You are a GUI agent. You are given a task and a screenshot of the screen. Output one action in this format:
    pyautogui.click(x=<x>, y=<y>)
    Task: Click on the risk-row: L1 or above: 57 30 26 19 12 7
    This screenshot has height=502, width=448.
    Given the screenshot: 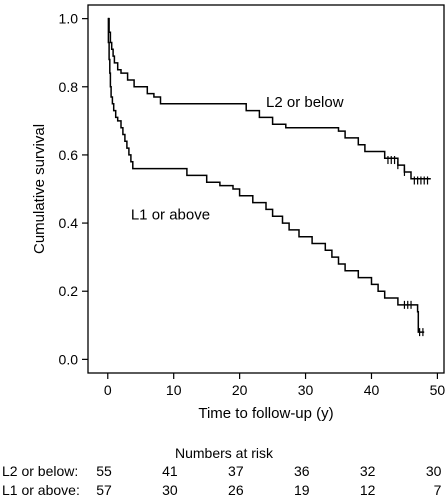 What is the action you would take?
    pyautogui.click(x=224, y=492)
    